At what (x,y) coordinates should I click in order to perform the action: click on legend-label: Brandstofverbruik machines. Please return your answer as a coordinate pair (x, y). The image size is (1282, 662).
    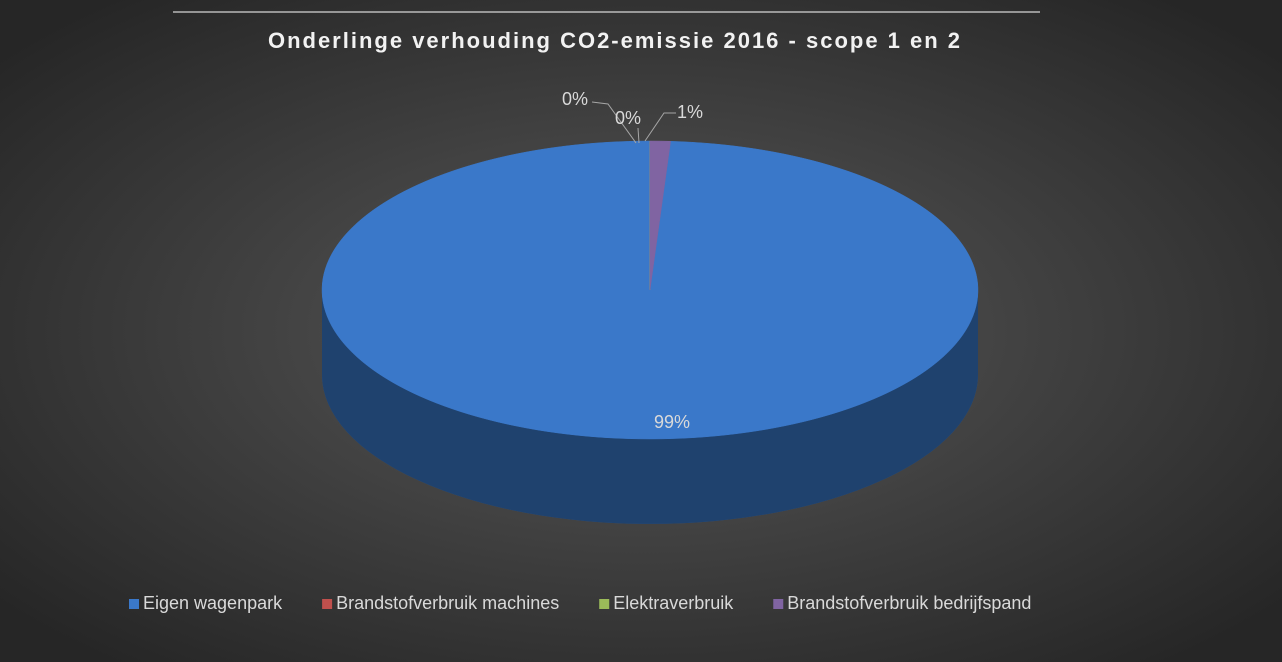
    Looking at the image, I should click on (447, 603).